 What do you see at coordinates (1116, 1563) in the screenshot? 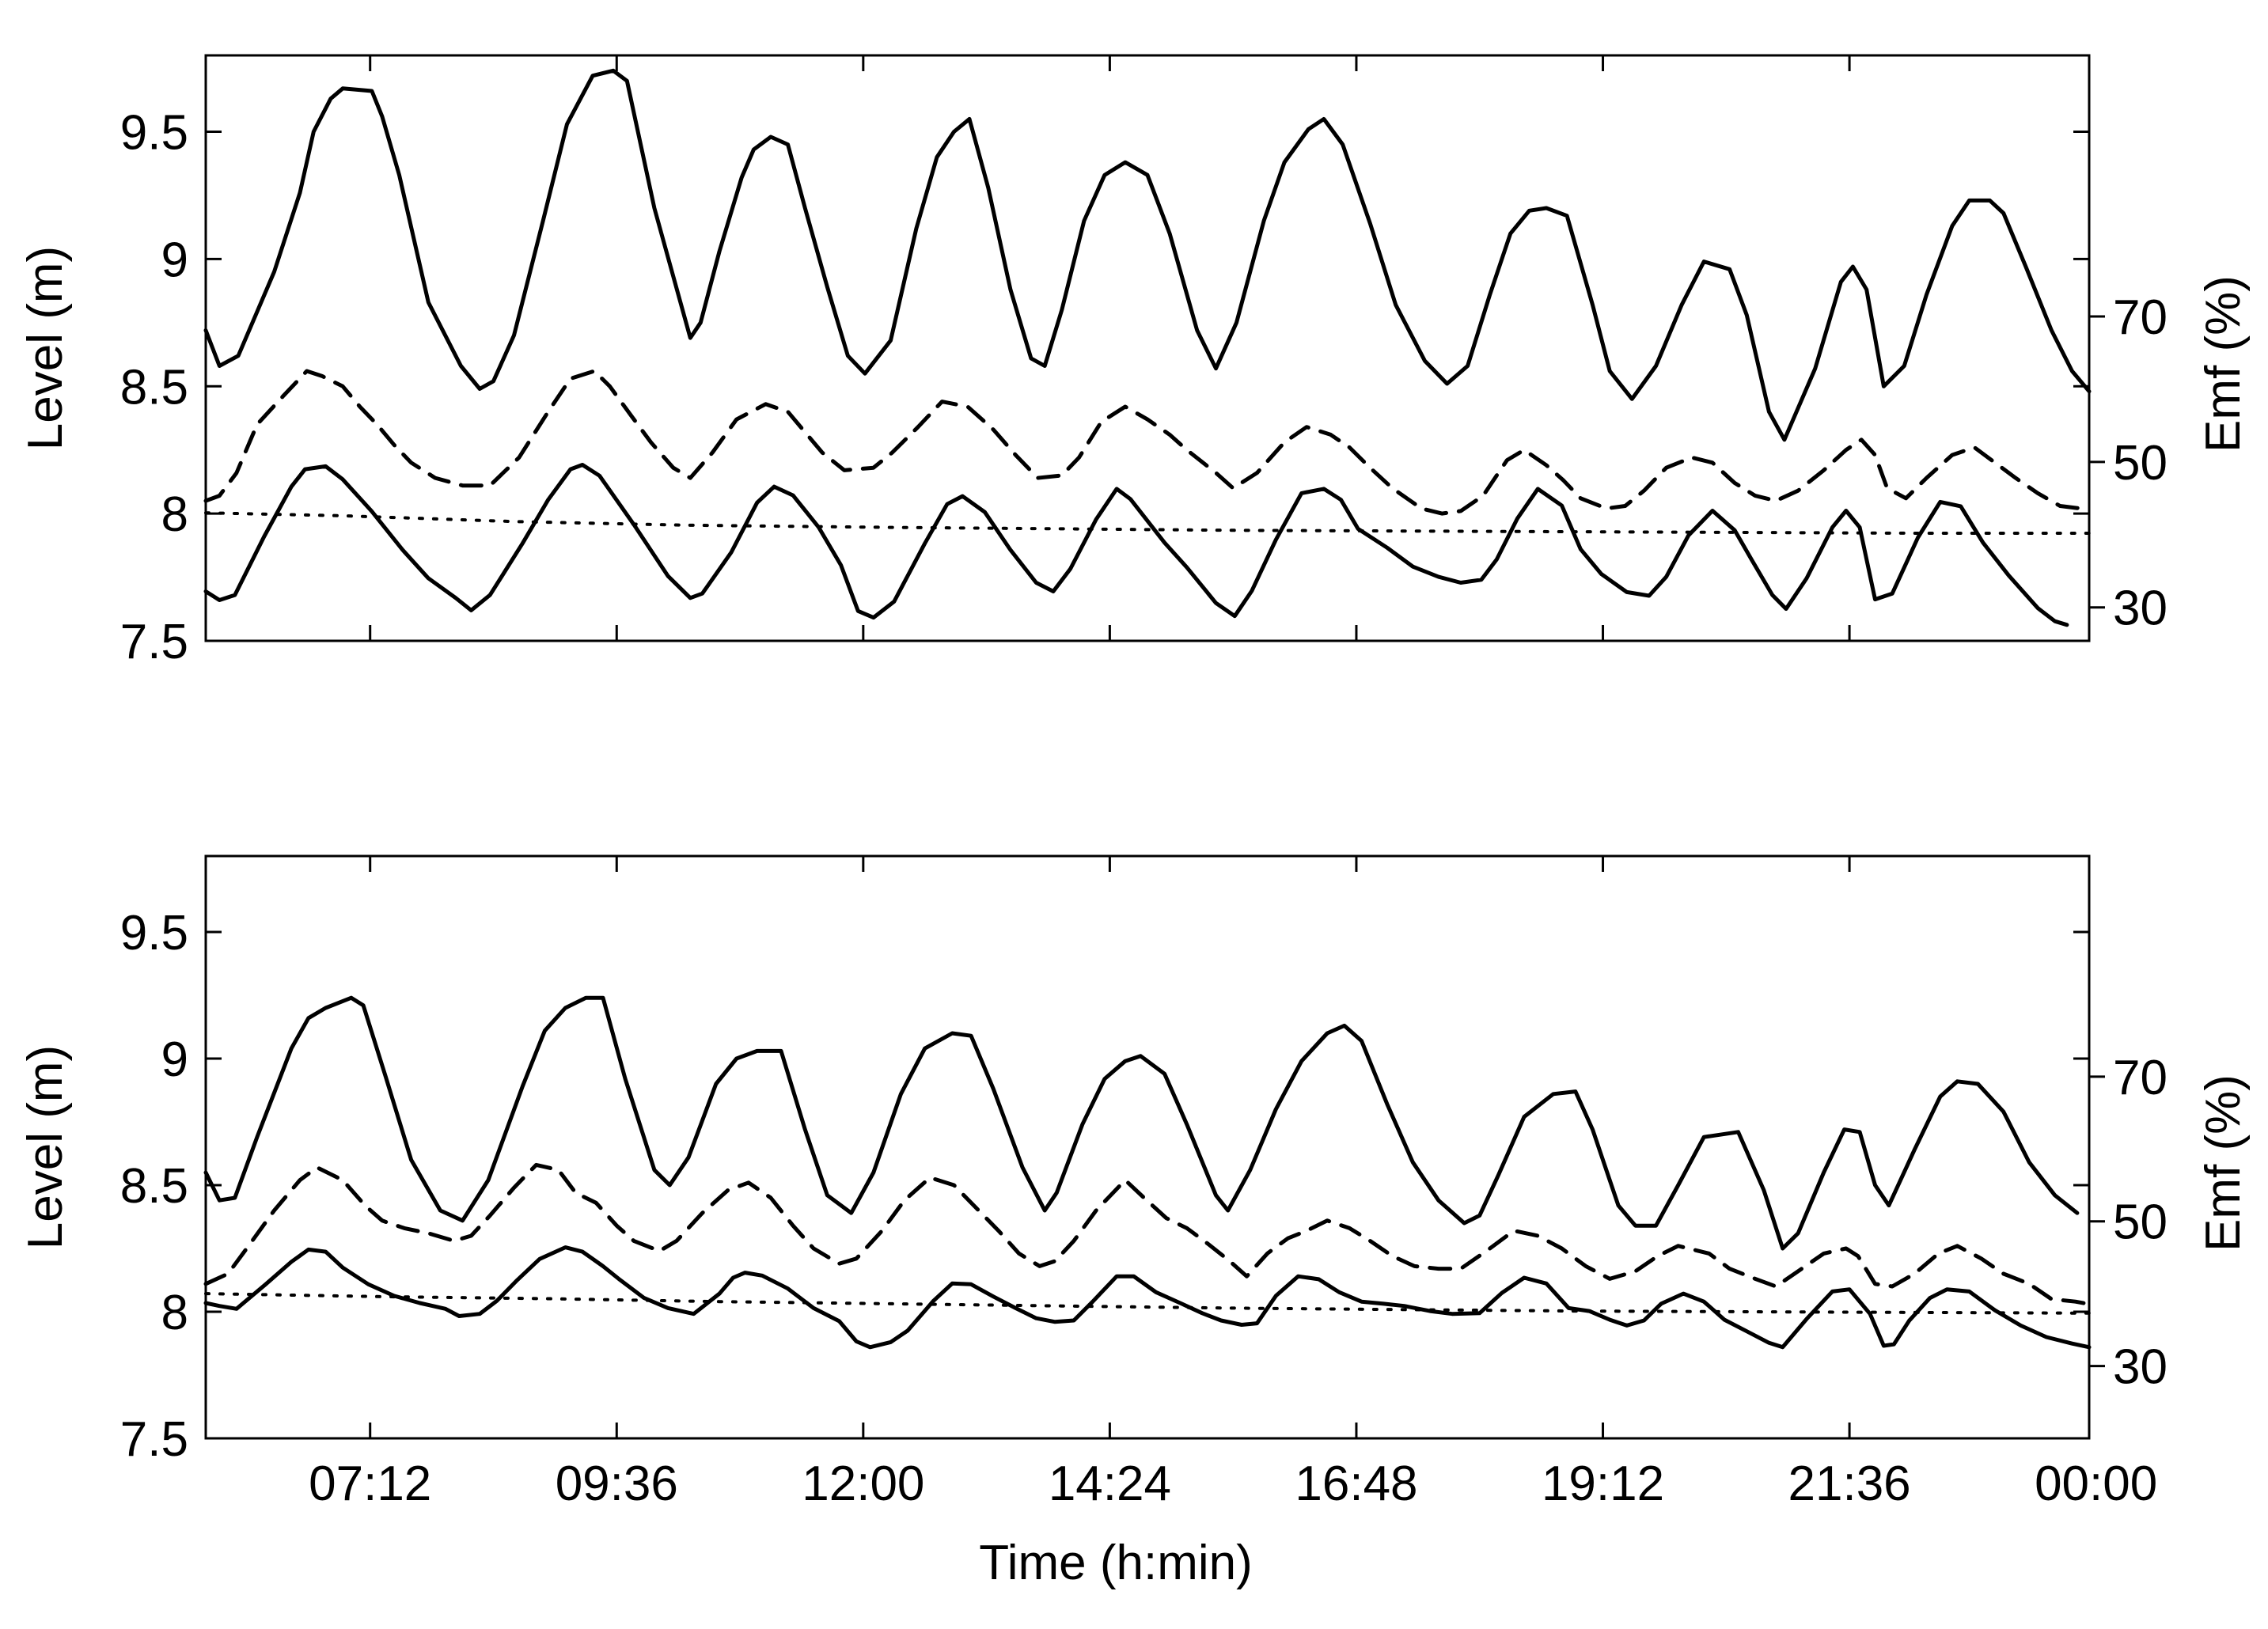
I see `x-axis-title: Time (h:min)` at bounding box center [1116, 1563].